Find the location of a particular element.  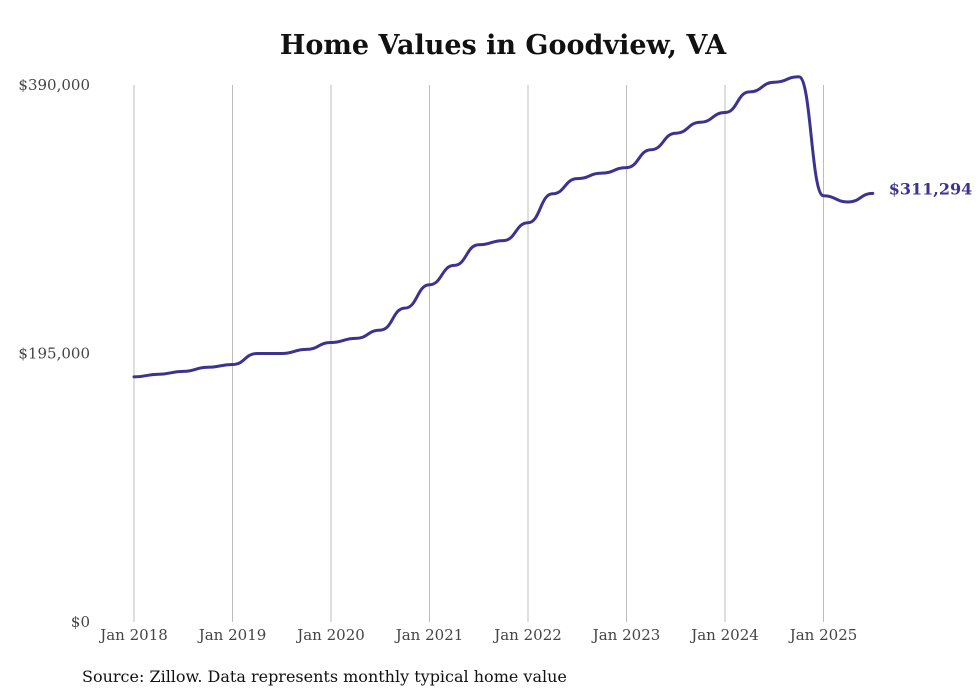

y-tick-label: $390,000 is located at coordinates (54, 85).